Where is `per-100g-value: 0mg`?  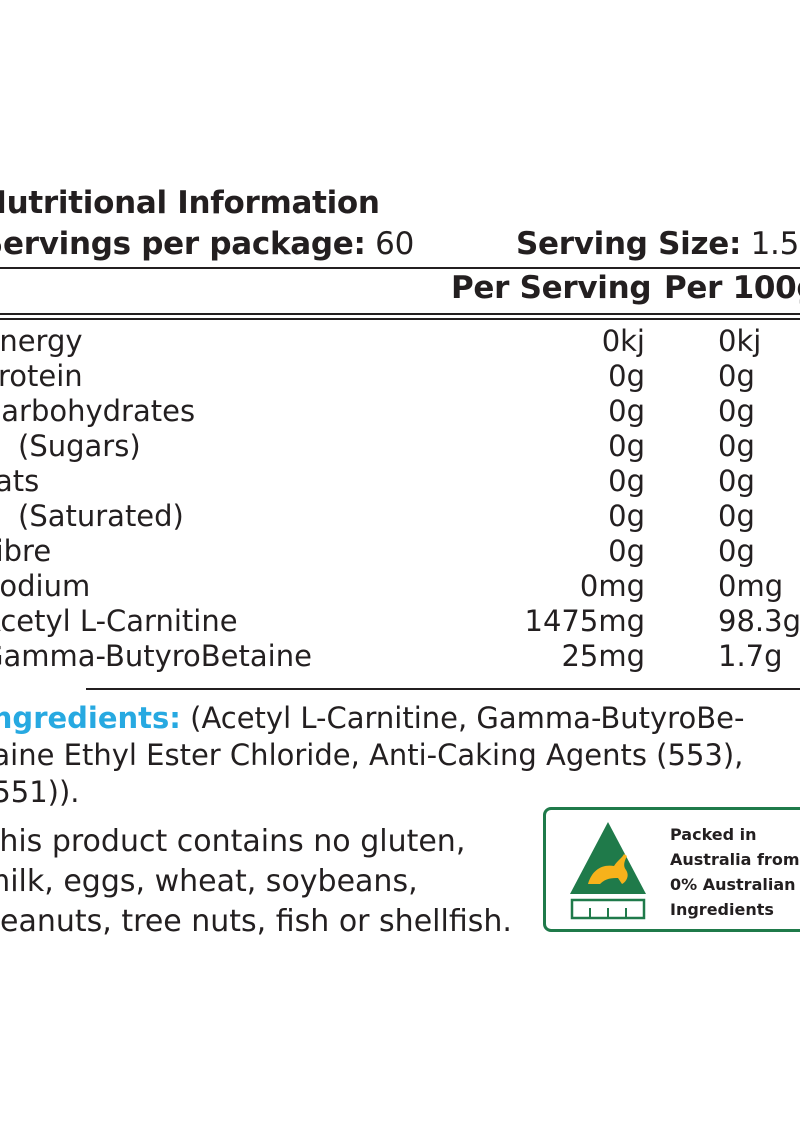 per-100g-value: 0mg is located at coordinates (751, 586).